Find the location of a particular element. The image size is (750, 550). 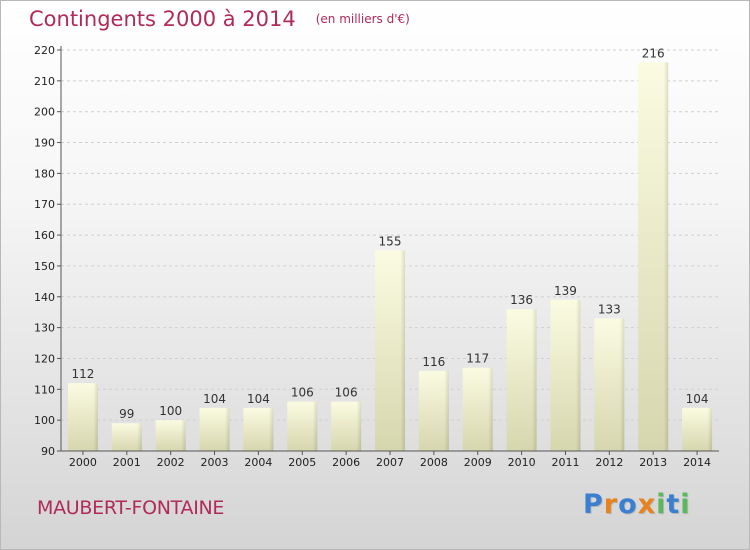

x-tick-label: 2013 is located at coordinates (653, 462).